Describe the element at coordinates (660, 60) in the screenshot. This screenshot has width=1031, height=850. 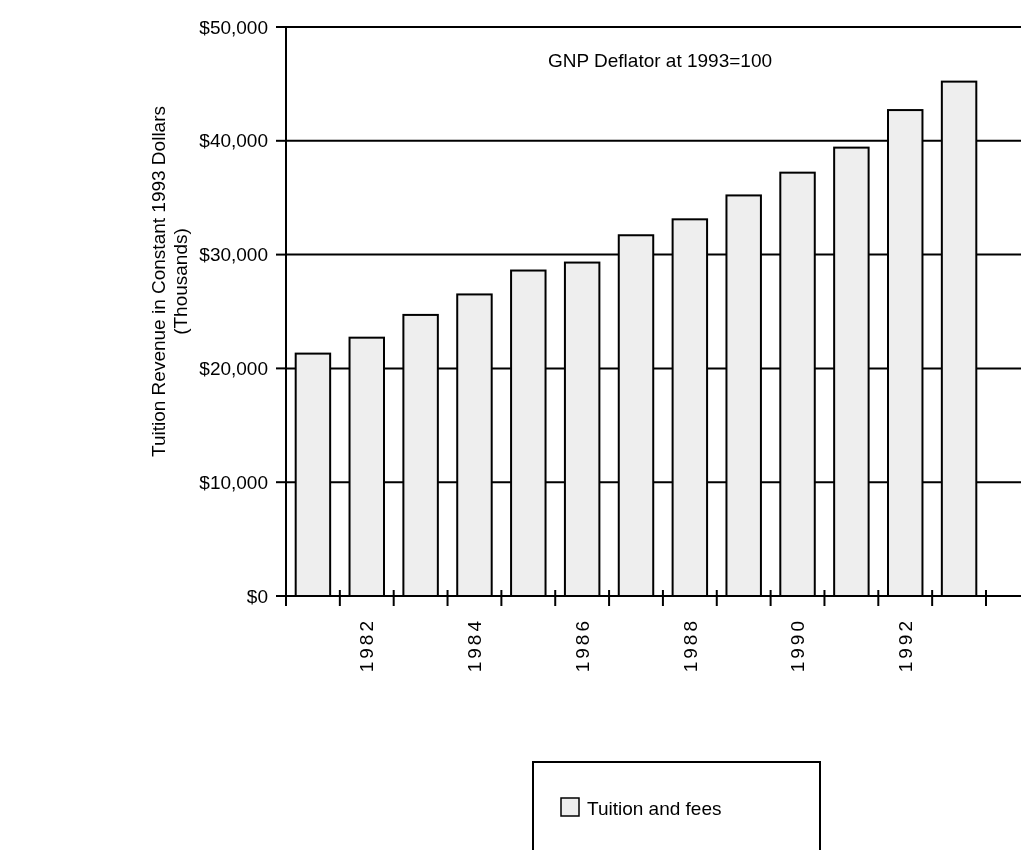
I see `annotation: GNP Deflator at 1993=100` at that location.